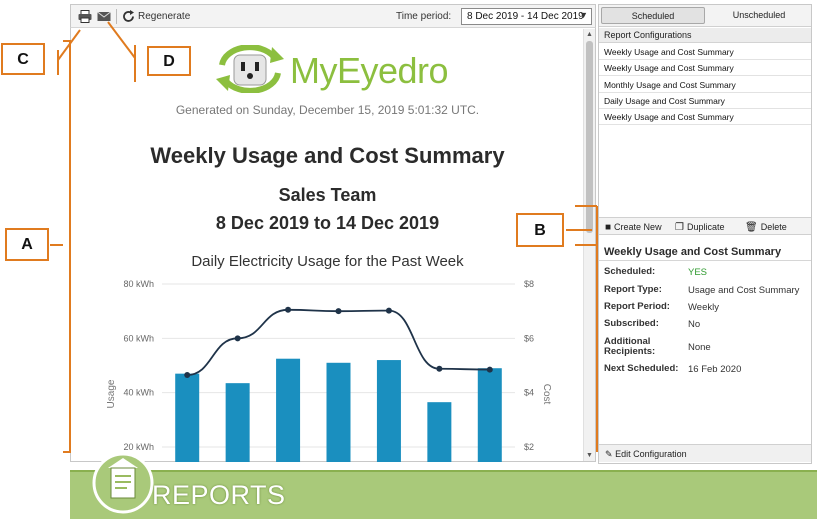  What do you see at coordinates (546, 394) in the screenshot?
I see `y2-axis-label: Cost` at bounding box center [546, 394].